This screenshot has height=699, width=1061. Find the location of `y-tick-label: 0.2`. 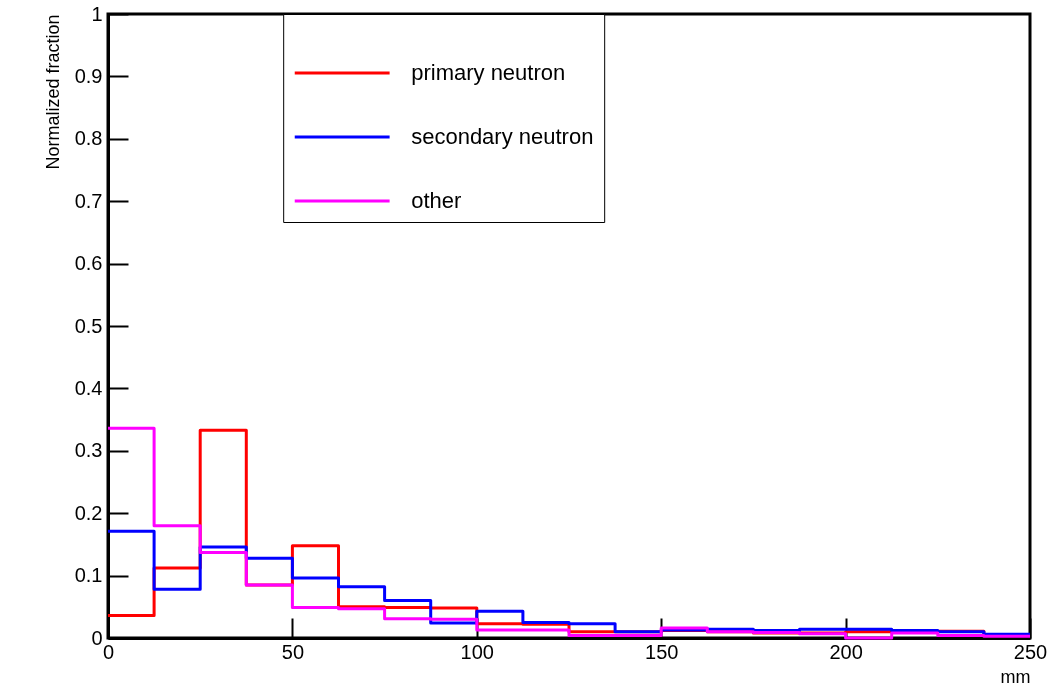

y-tick-label: 0.2 is located at coordinates (88, 512).